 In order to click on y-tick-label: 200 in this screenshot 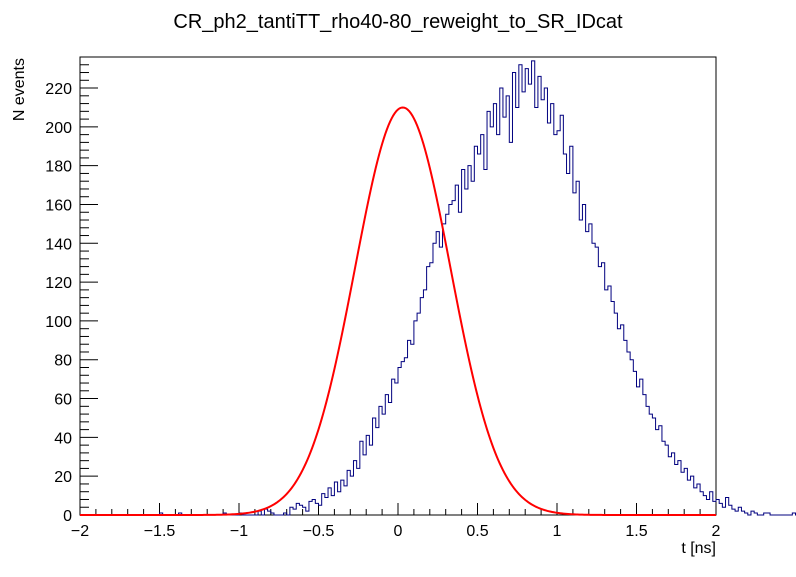, I will do `click(58, 128)`.